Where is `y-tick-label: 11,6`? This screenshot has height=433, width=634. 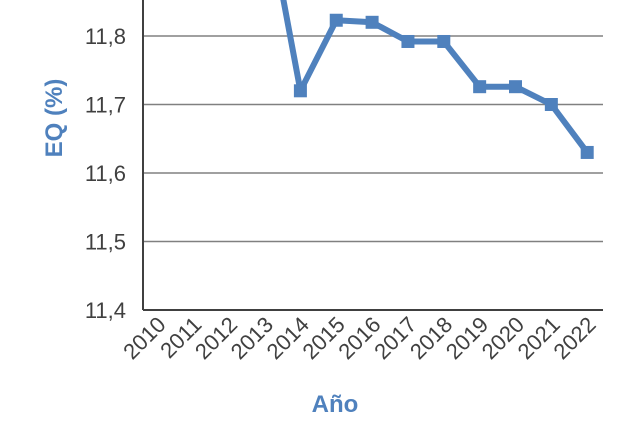
y-tick-label: 11,6 is located at coordinates (105, 173).